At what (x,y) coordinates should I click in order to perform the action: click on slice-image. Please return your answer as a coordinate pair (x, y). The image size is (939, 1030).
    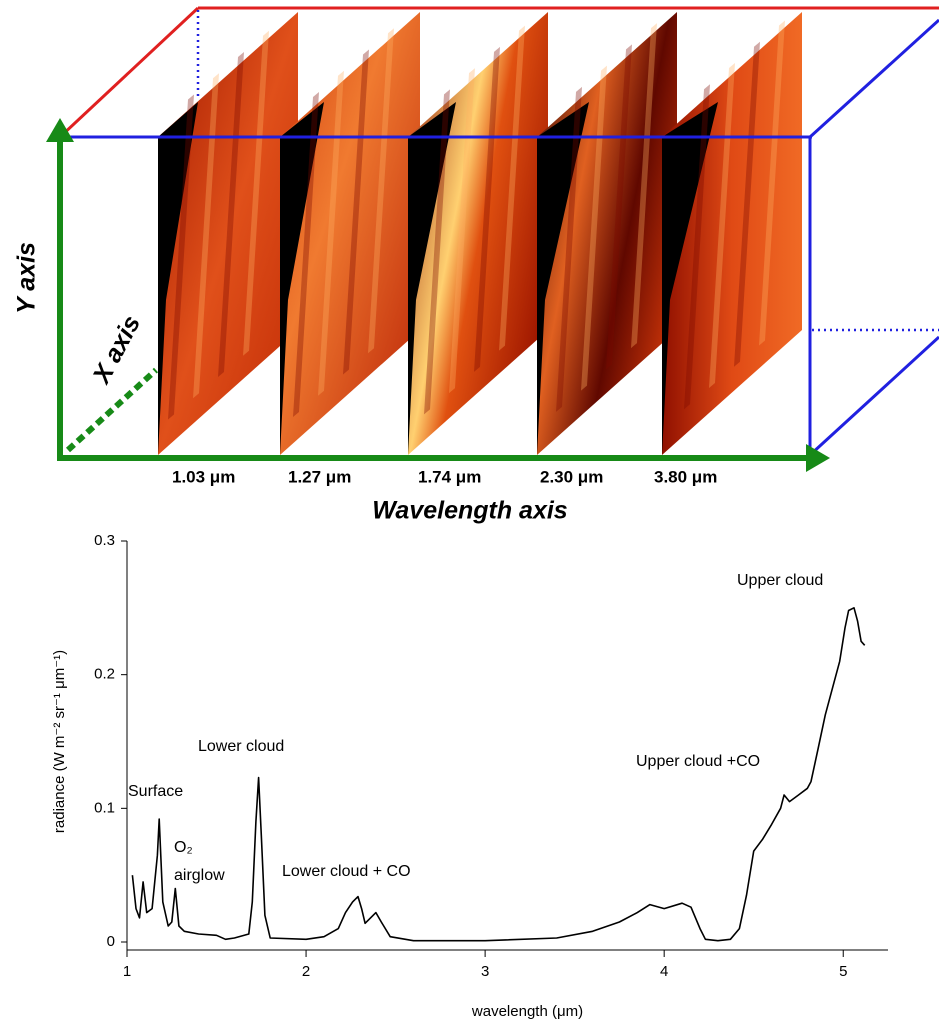
    Looking at the image, I should click on (350, 233).